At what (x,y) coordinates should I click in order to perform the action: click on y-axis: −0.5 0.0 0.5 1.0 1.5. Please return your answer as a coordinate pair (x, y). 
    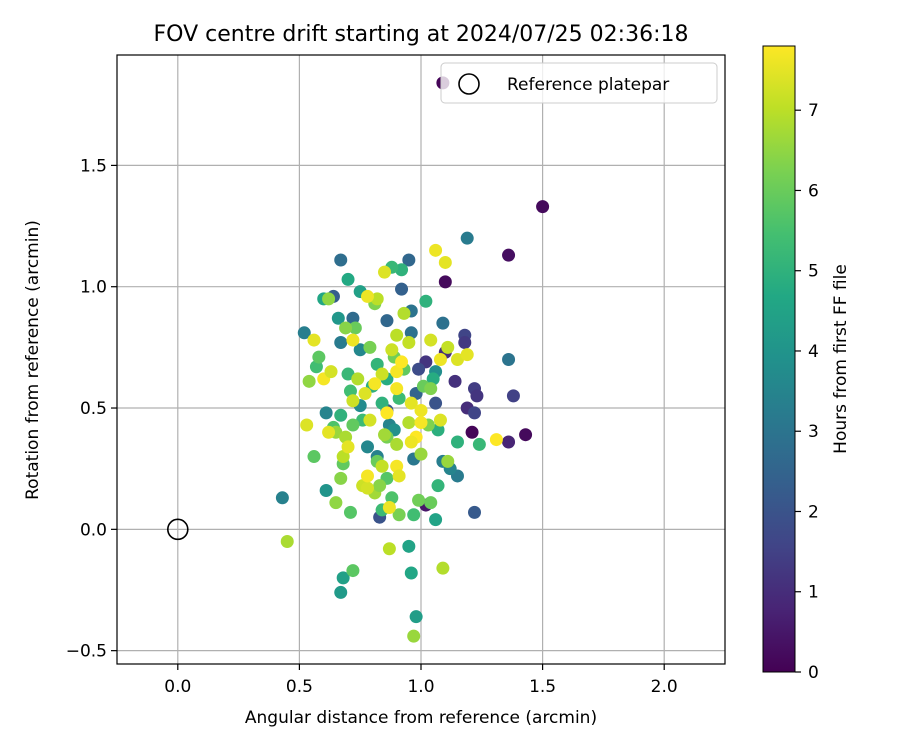
    Looking at the image, I should click on (91, 409).